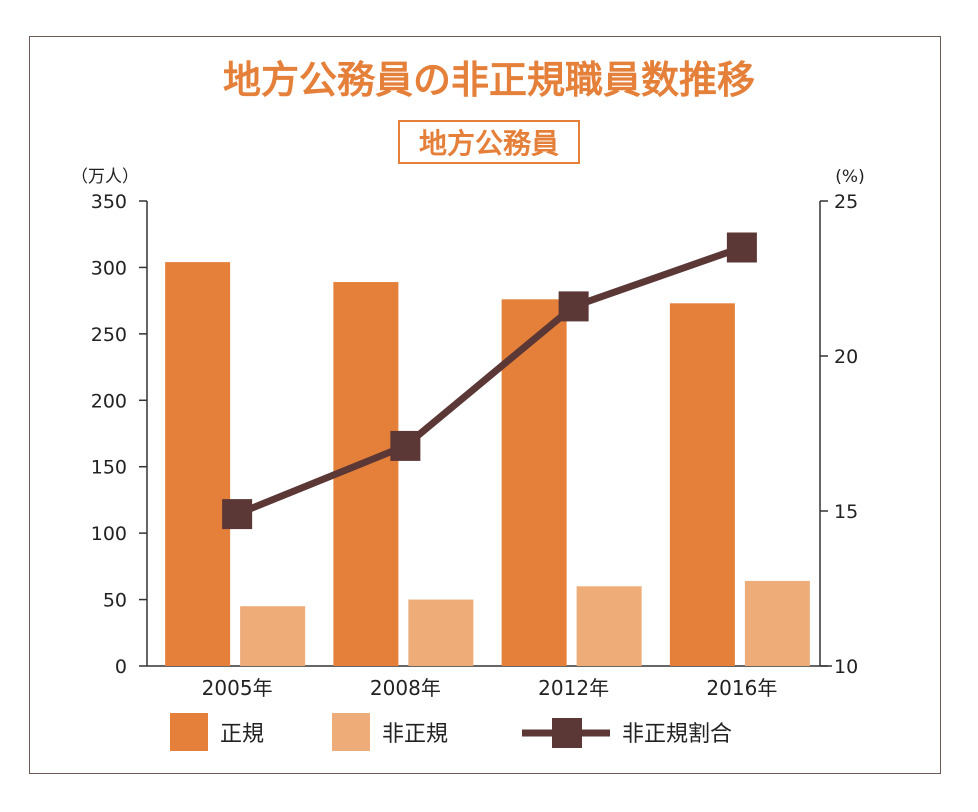 The height and width of the screenshot is (812, 978). I want to click on left-tick-label: 150, so click(109, 468).